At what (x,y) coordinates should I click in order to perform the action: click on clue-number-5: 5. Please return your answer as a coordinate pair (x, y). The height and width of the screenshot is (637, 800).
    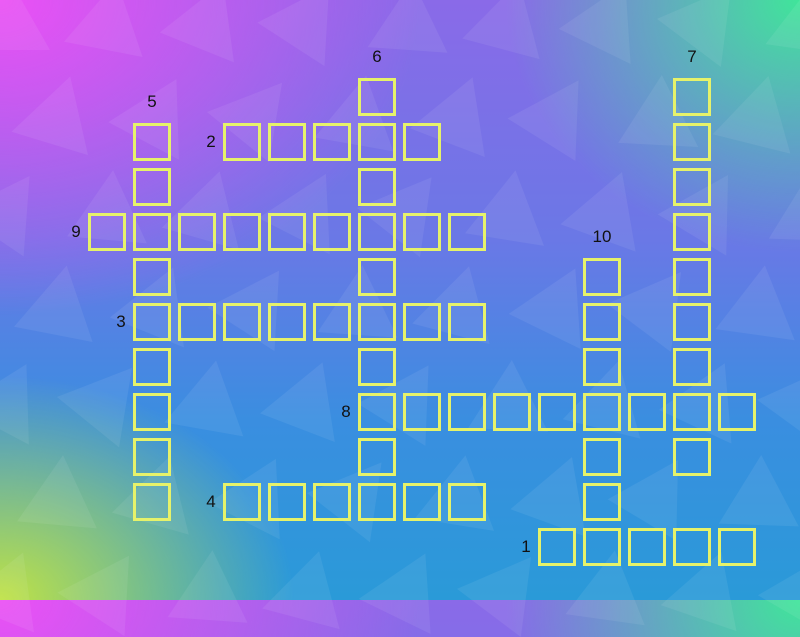
    Looking at the image, I should click on (152, 101).